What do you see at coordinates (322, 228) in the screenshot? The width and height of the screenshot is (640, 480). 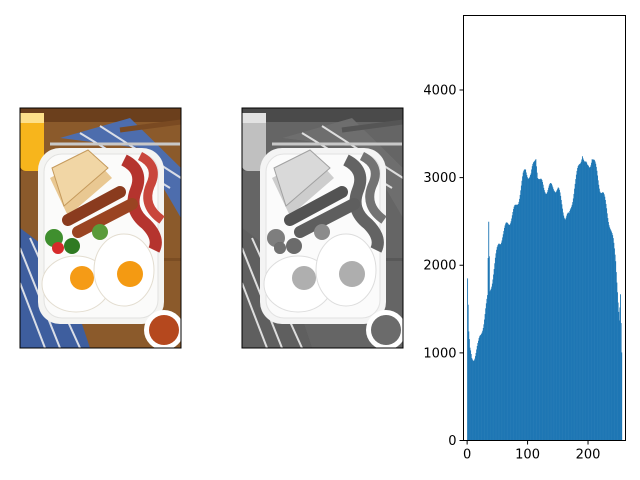 I see `grayscale-image-frame` at bounding box center [322, 228].